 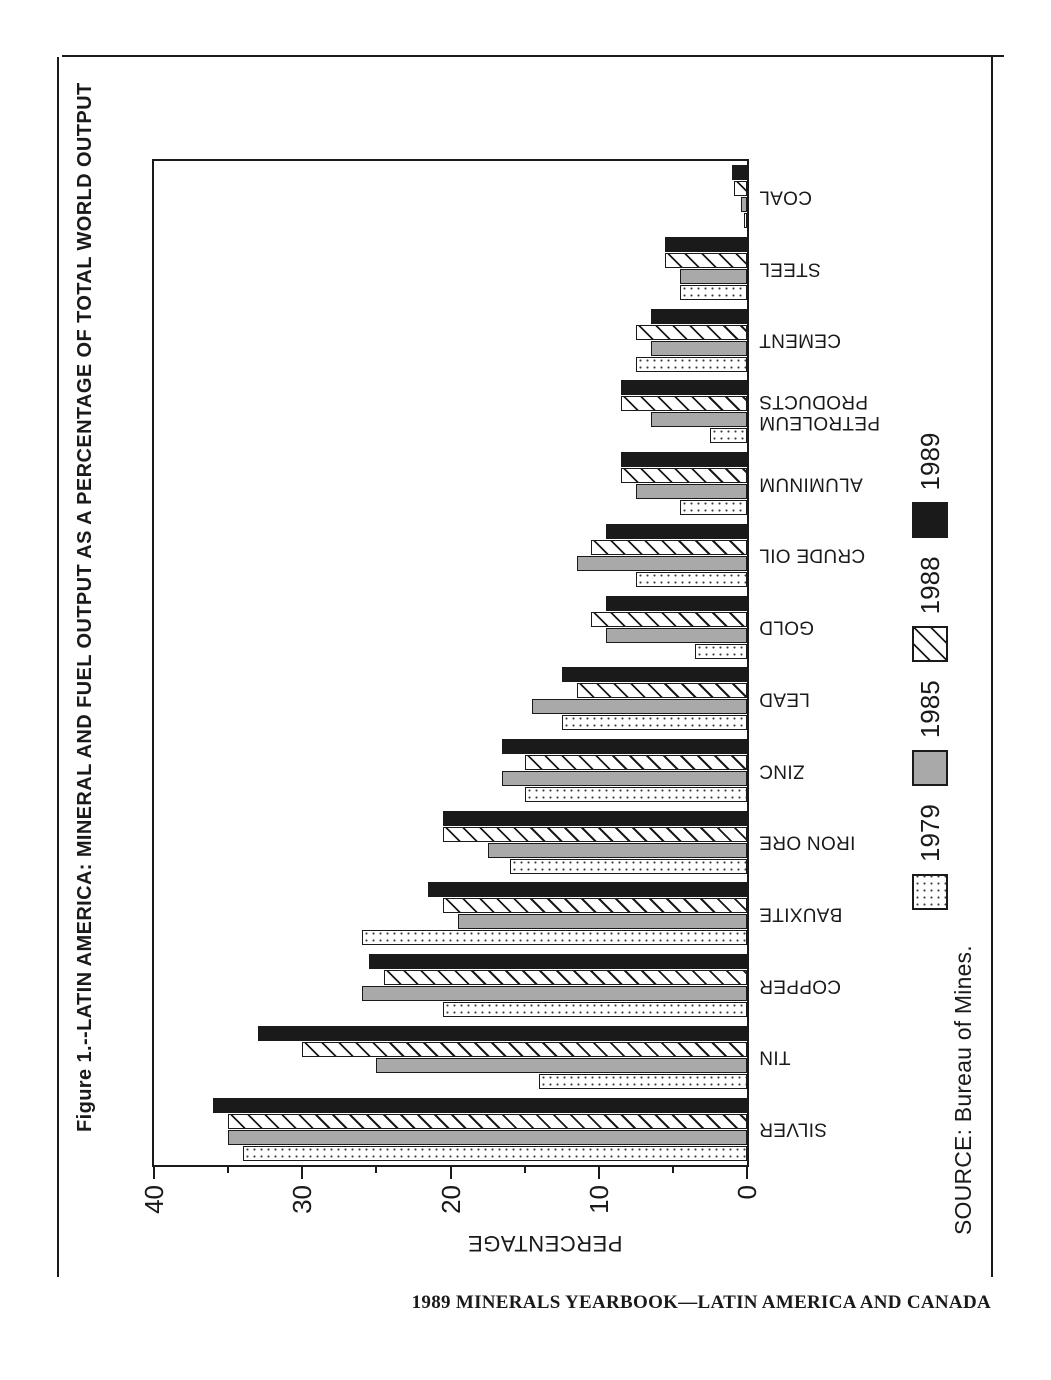 I want to click on legend-item-1979: 1979, so click(x=930, y=857).